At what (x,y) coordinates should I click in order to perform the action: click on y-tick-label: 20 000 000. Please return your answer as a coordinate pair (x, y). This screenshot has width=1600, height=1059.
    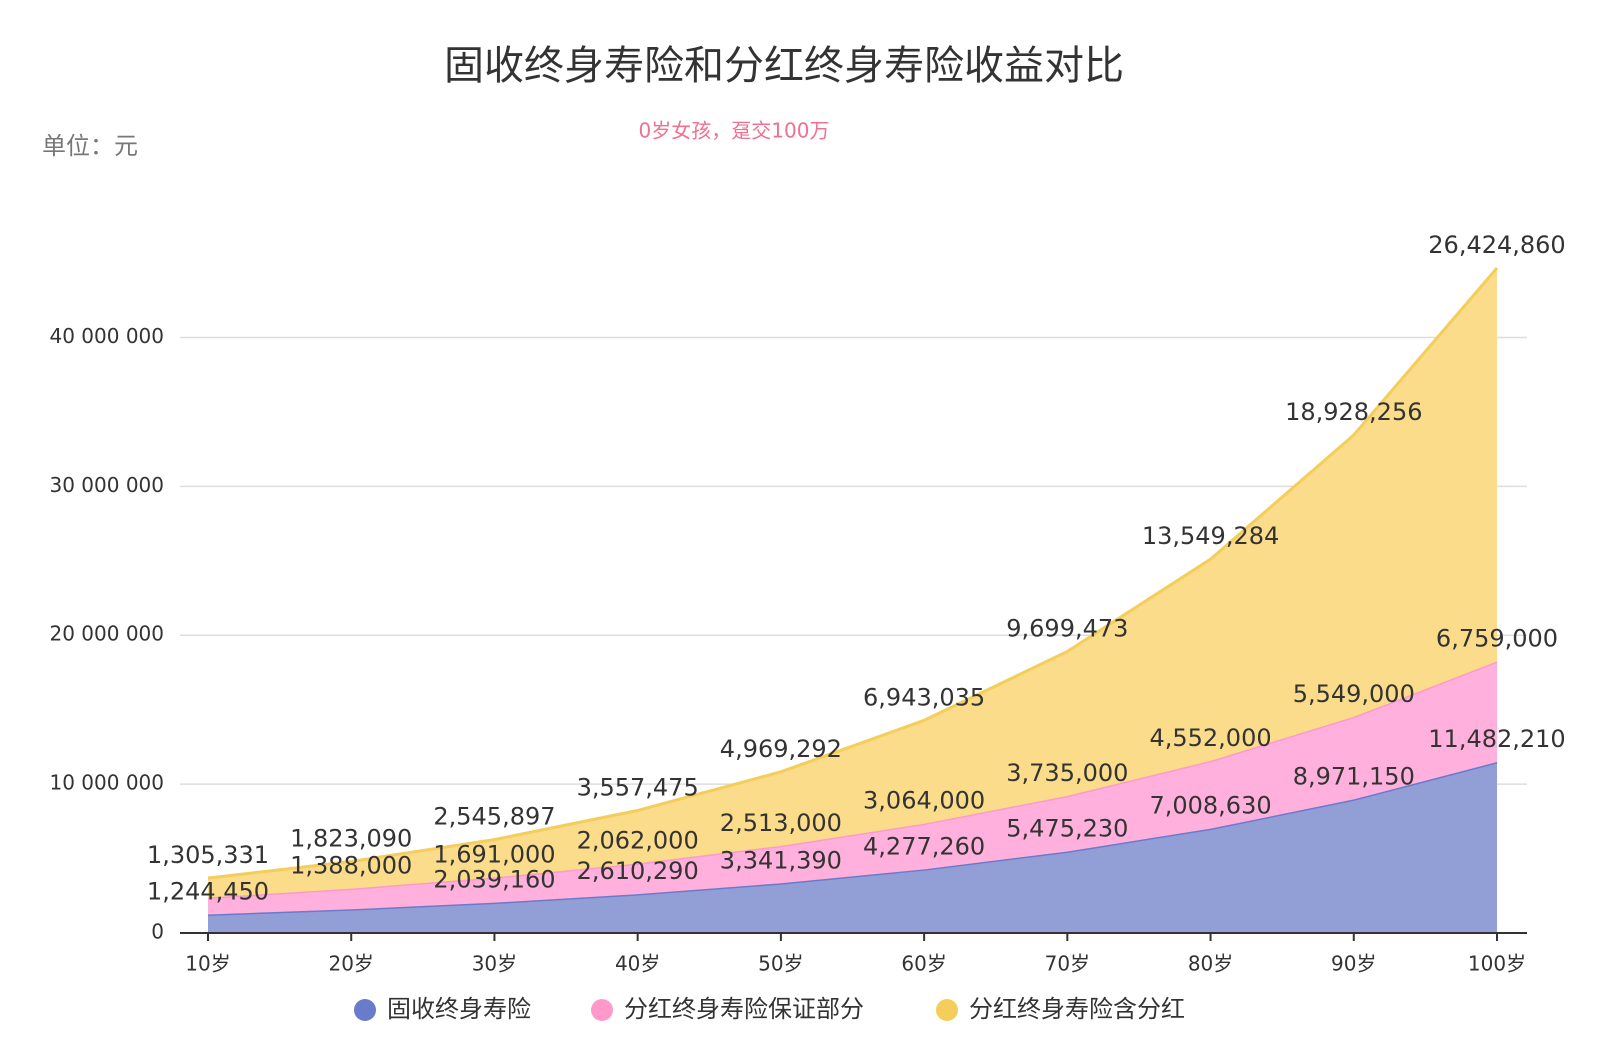
    Looking at the image, I should click on (106, 634).